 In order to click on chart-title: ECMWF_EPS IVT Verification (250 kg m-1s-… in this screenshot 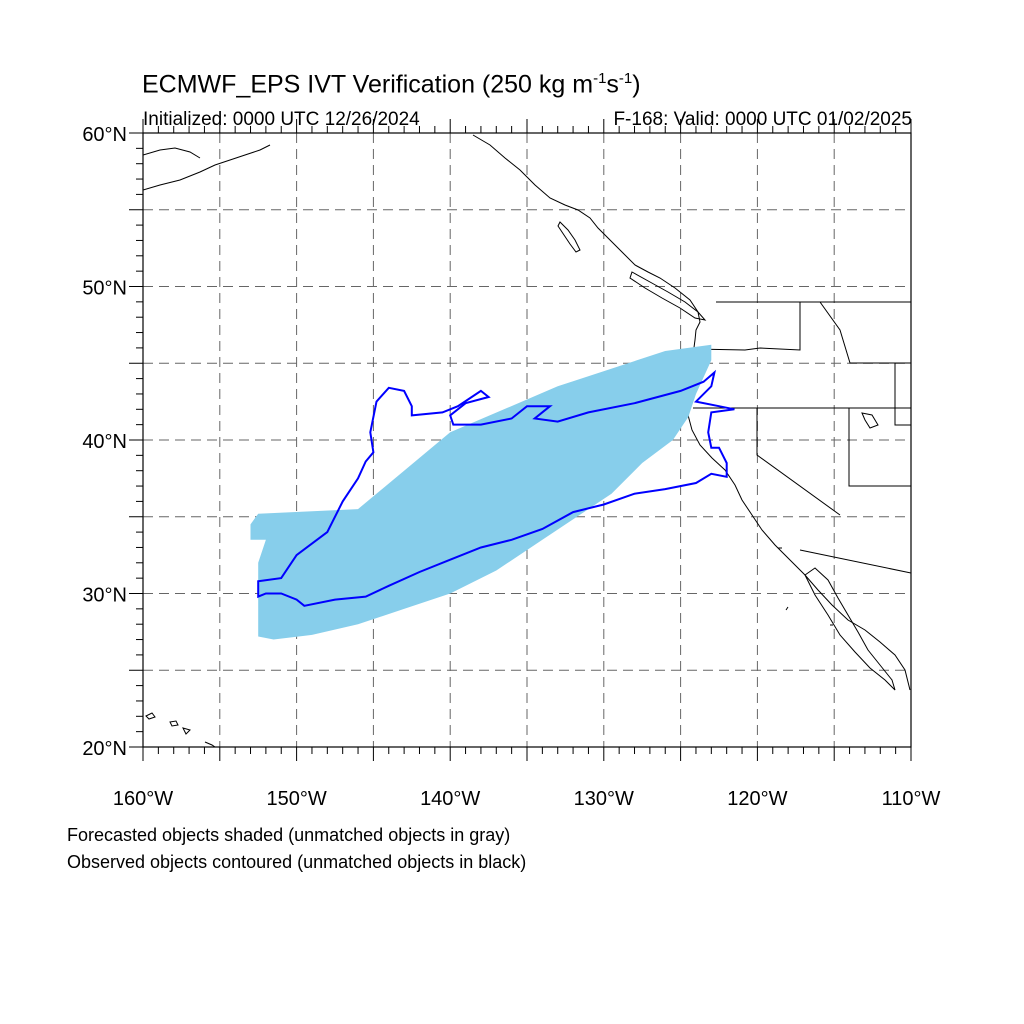, I will do `click(391, 84)`.